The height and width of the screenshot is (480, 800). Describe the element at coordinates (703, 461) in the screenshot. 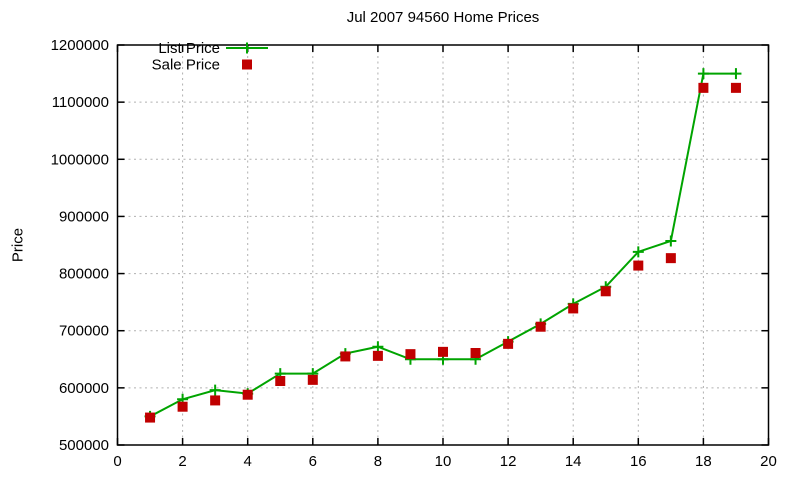

I see `x-tick-label: 18` at that location.